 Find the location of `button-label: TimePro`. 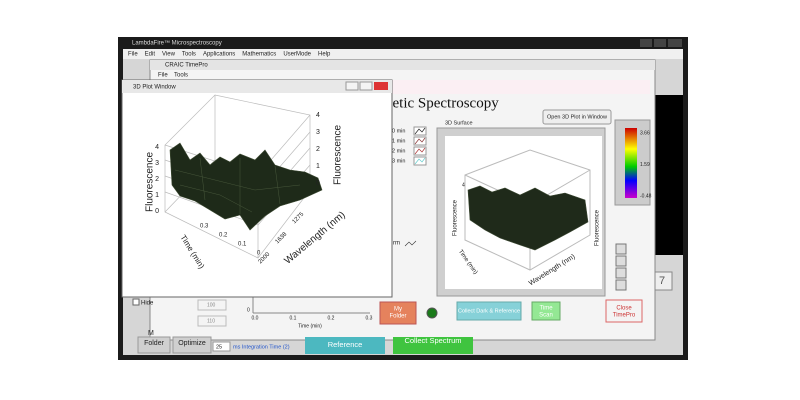

button-label: TimePro is located at coordinates (624, 316).